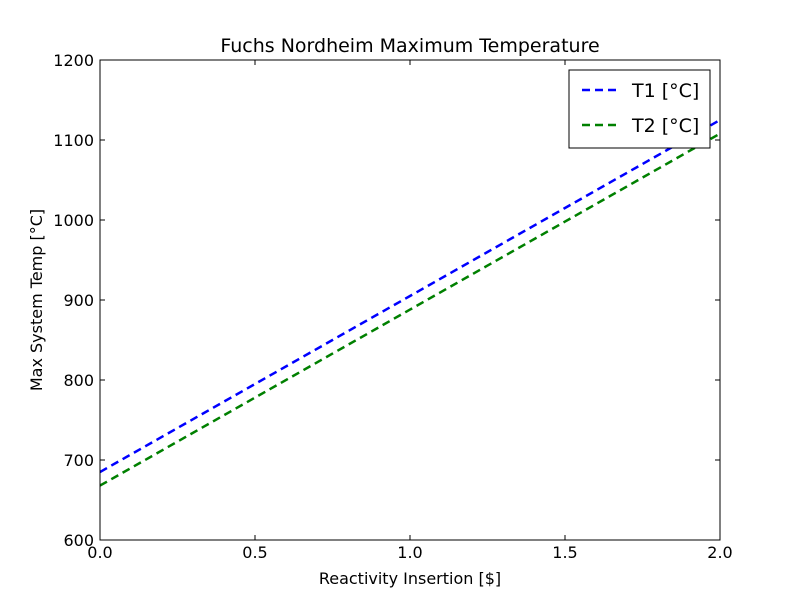  What do you see at coordinates (409, 552) in the screenshot?
I see `x-tick-label: 1.0` at bounding box center [409, 552].